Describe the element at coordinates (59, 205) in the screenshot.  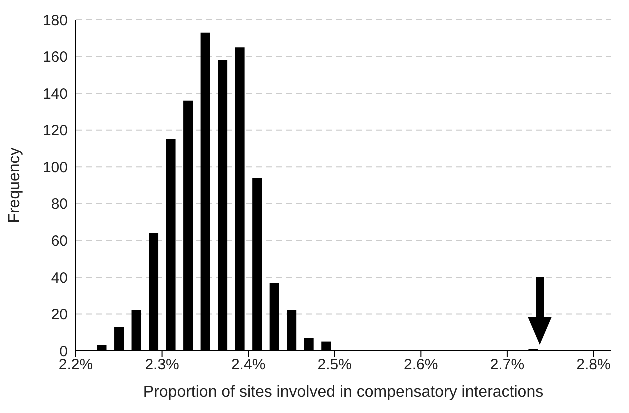
I see `y-tick-label: 80` at that location.